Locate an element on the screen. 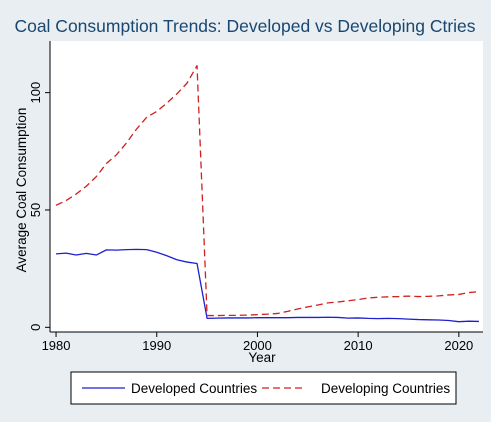  y-tick-label: 50 is located at coordinates (35, 210).